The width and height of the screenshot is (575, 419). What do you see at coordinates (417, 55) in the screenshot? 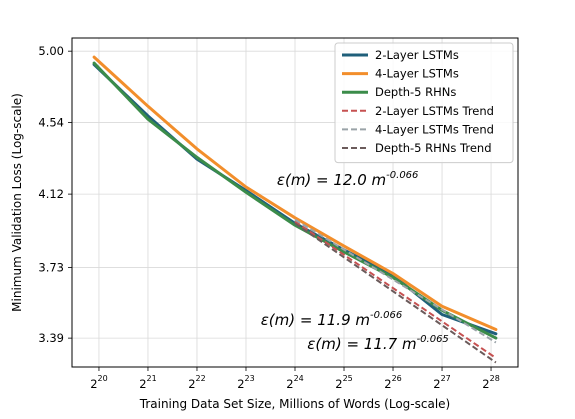
I see `legend-label: 2-Layer LSTMs` at bounding box center [417, 55].